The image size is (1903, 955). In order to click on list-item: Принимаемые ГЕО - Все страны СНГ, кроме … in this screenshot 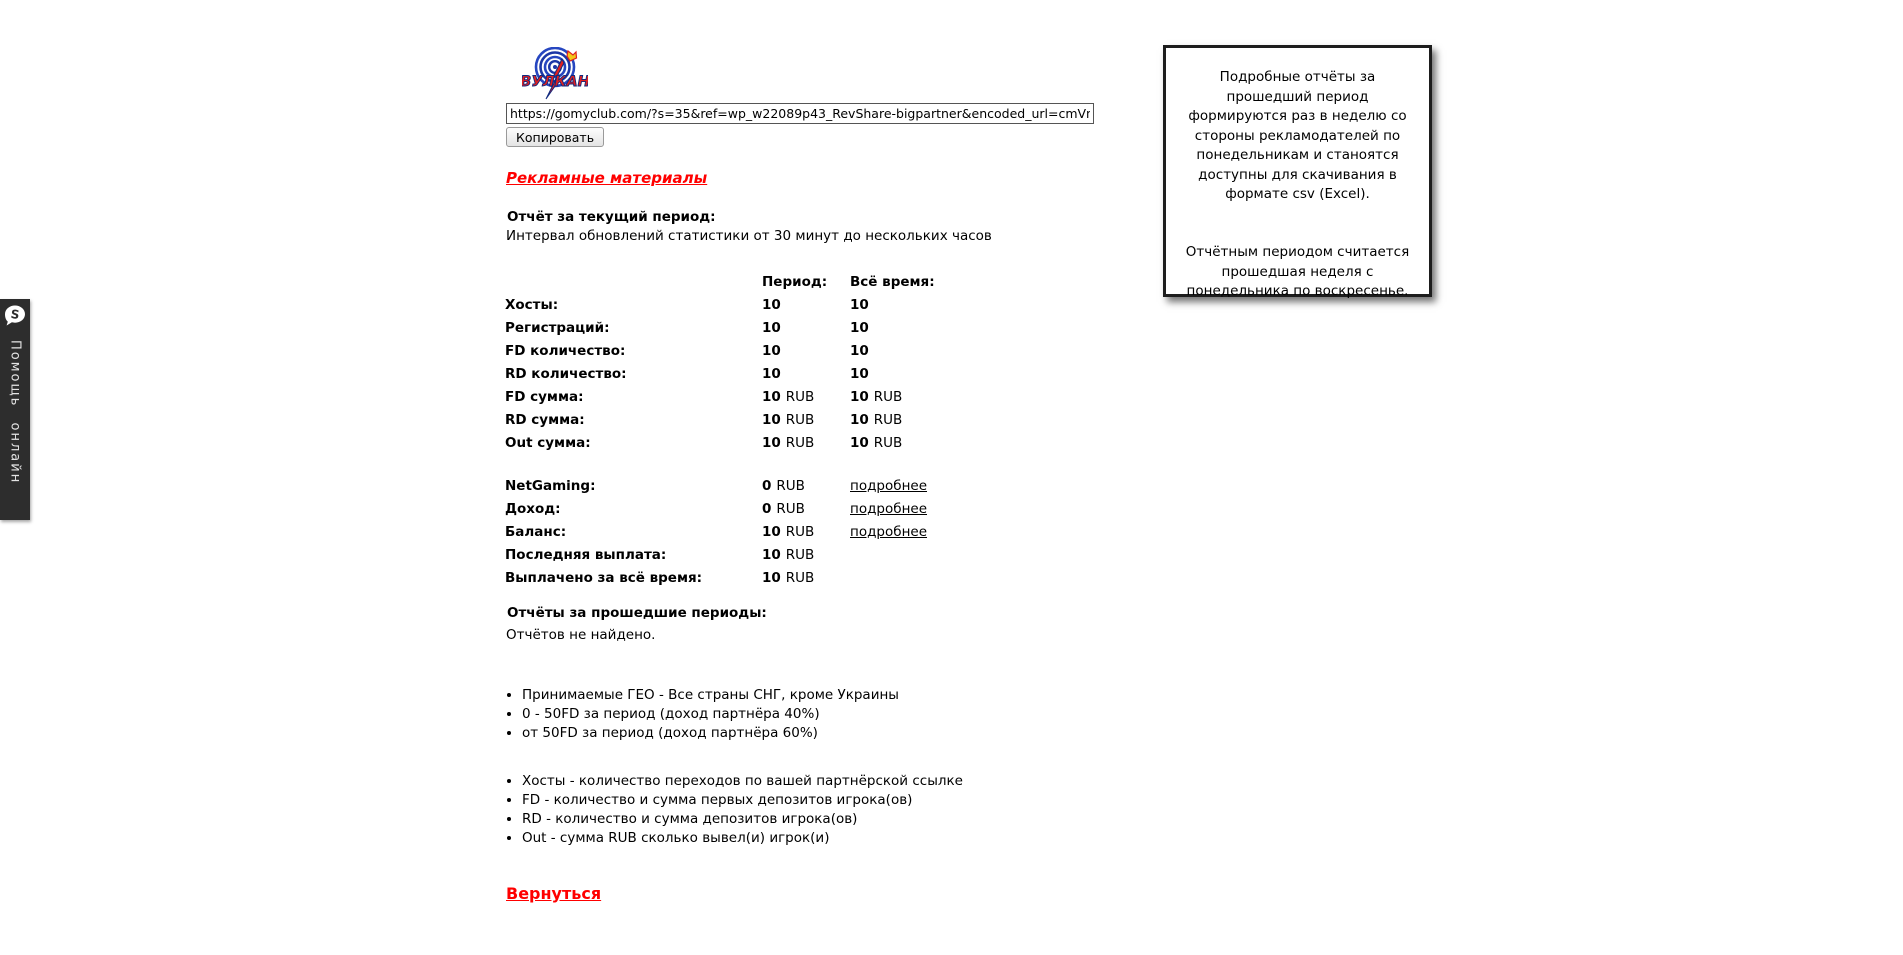, I will do `click(710, 695)`.